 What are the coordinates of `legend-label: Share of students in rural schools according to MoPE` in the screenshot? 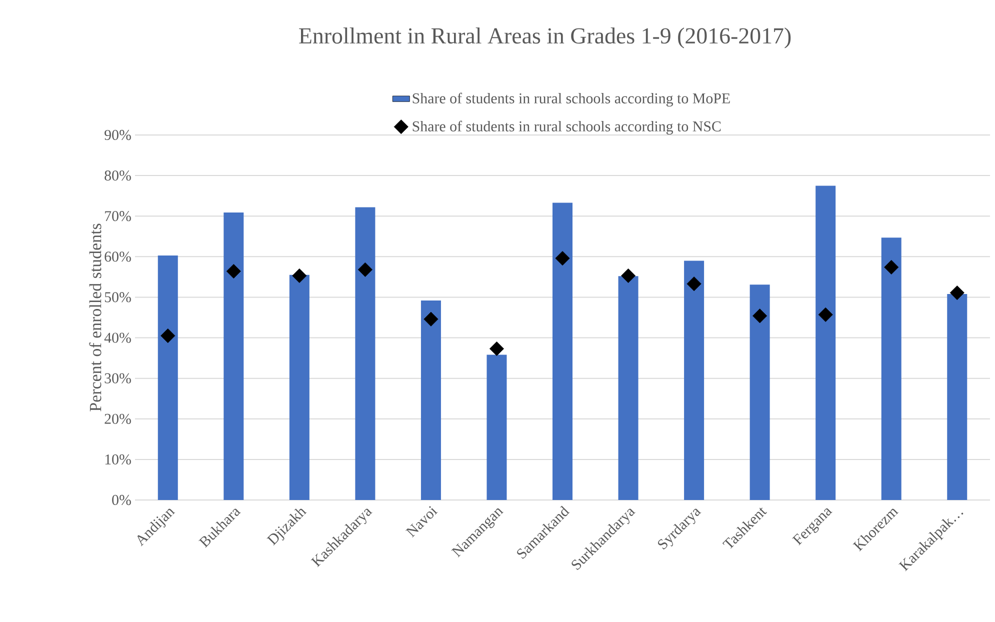 It's located at (571, 99).